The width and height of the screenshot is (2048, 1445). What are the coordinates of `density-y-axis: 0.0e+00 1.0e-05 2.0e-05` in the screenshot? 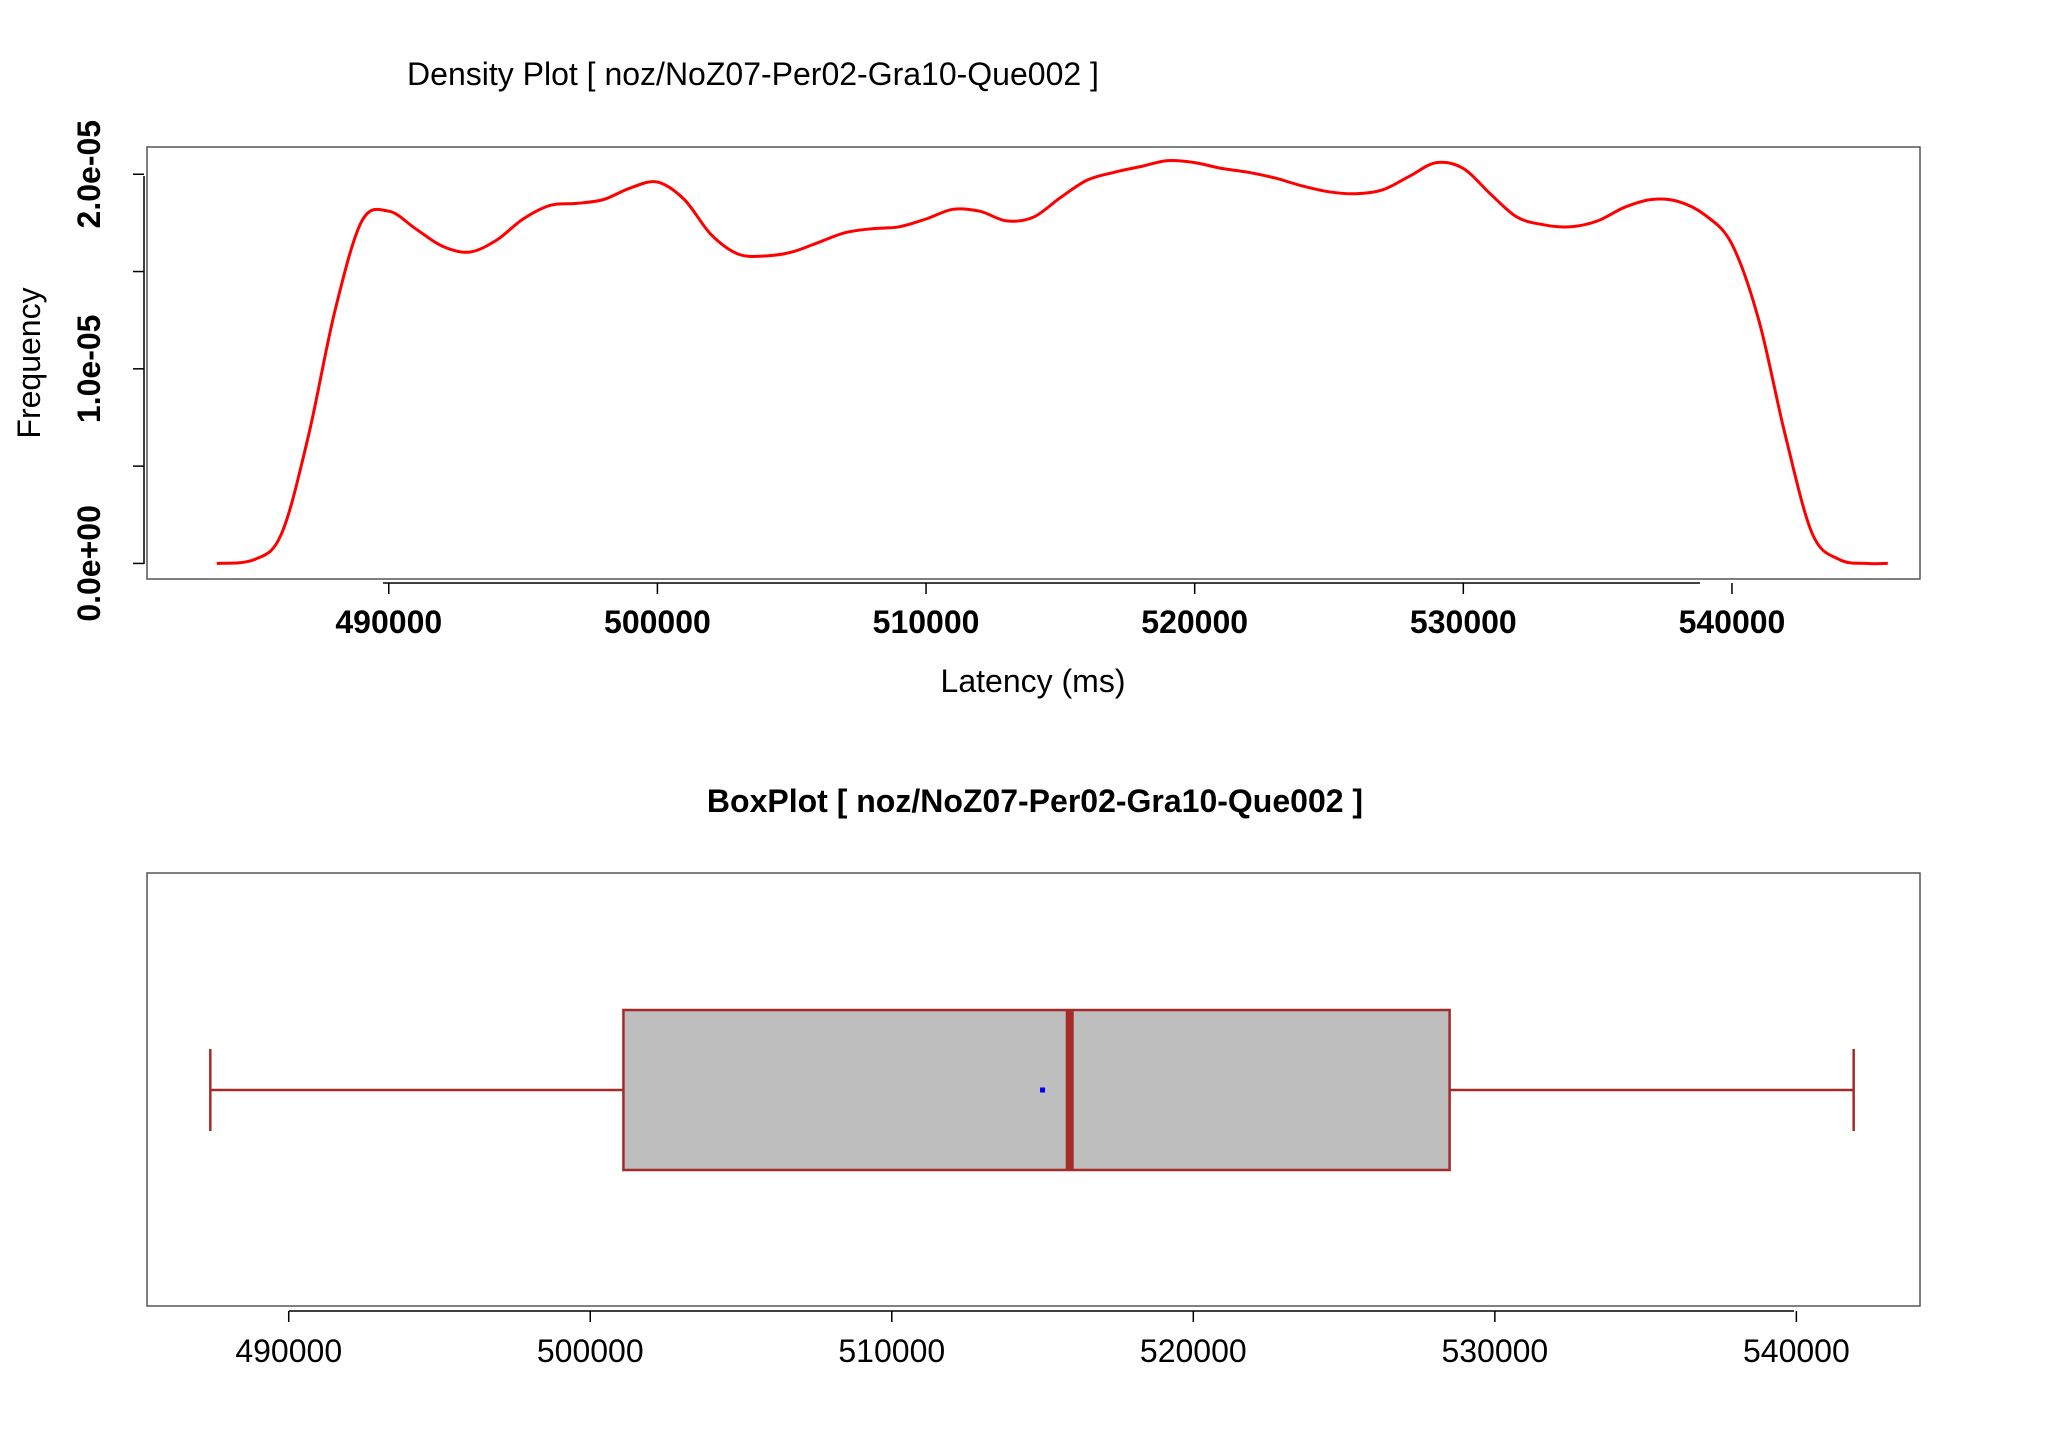 It's located at (108, 371).